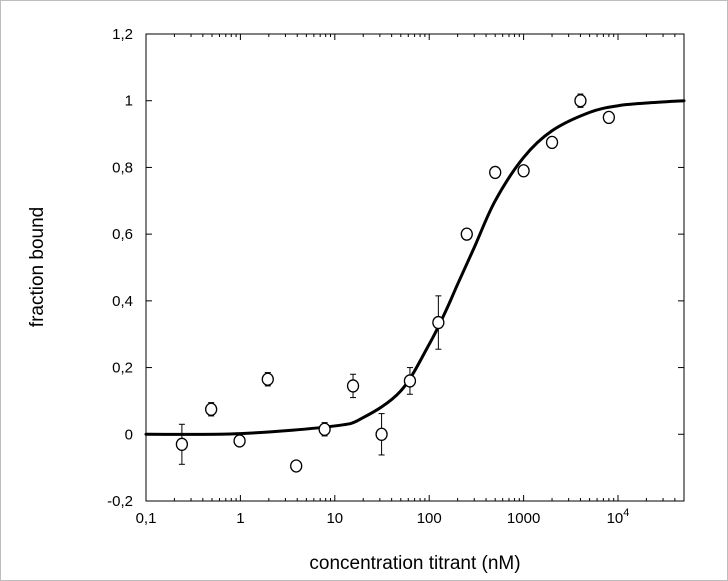 This screenshot has height=581, width=728. Describe the element at coordinates (122, 368) in the screenshot. I see `y-tick-label: 0,2` at that location.